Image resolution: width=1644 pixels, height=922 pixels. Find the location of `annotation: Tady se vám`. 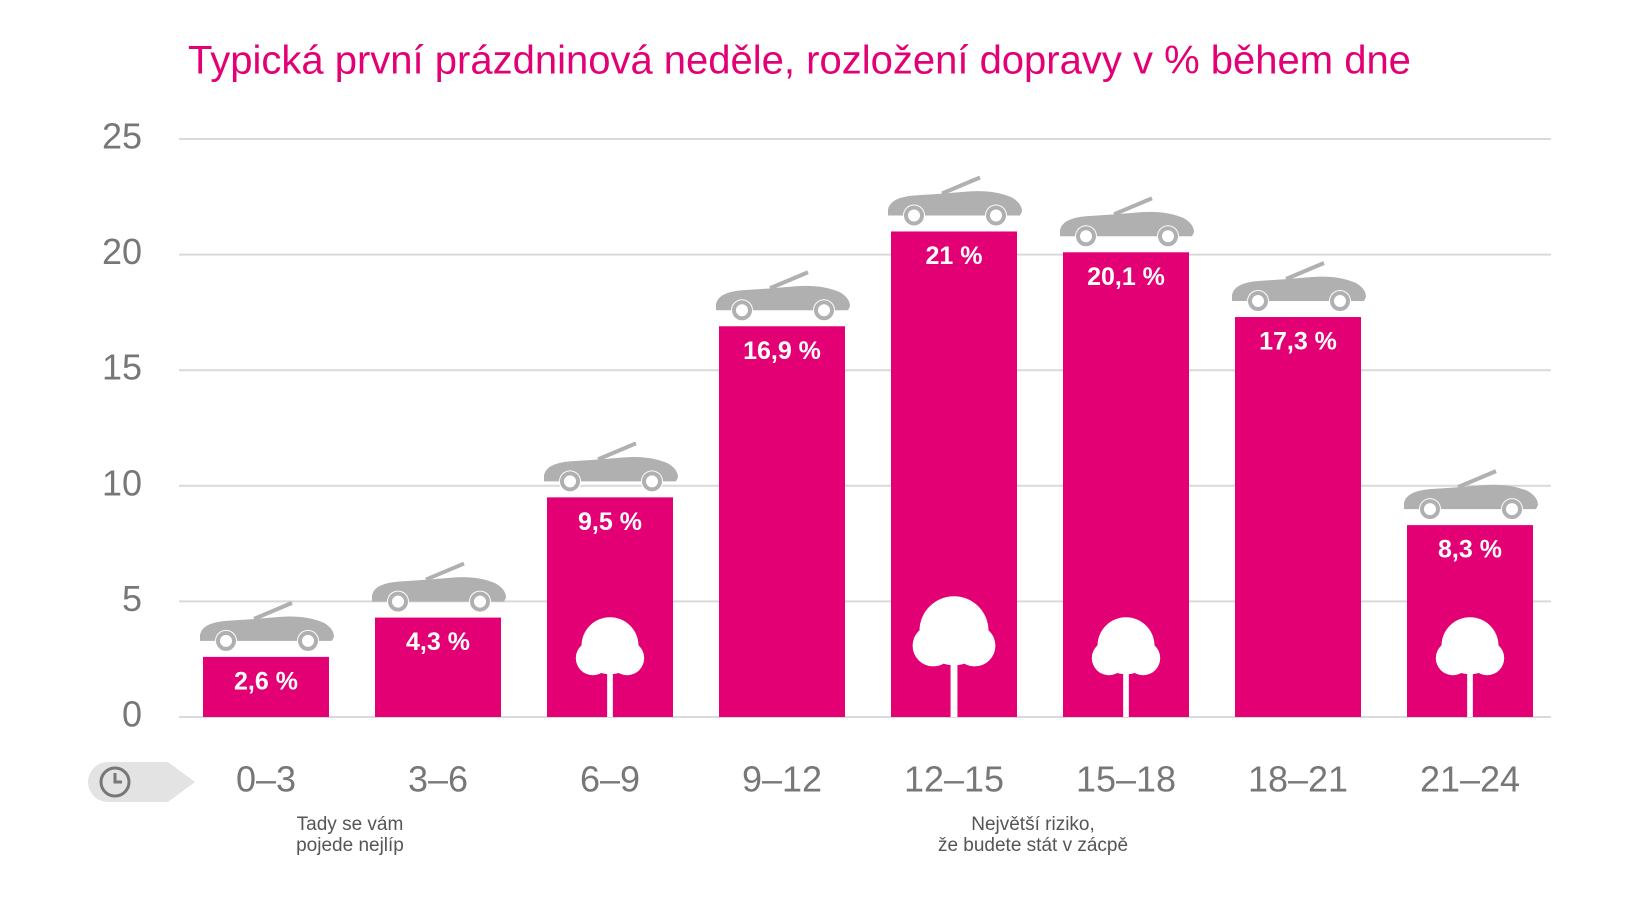

annotation: Tady se vám is located at coordinates (350, 824).